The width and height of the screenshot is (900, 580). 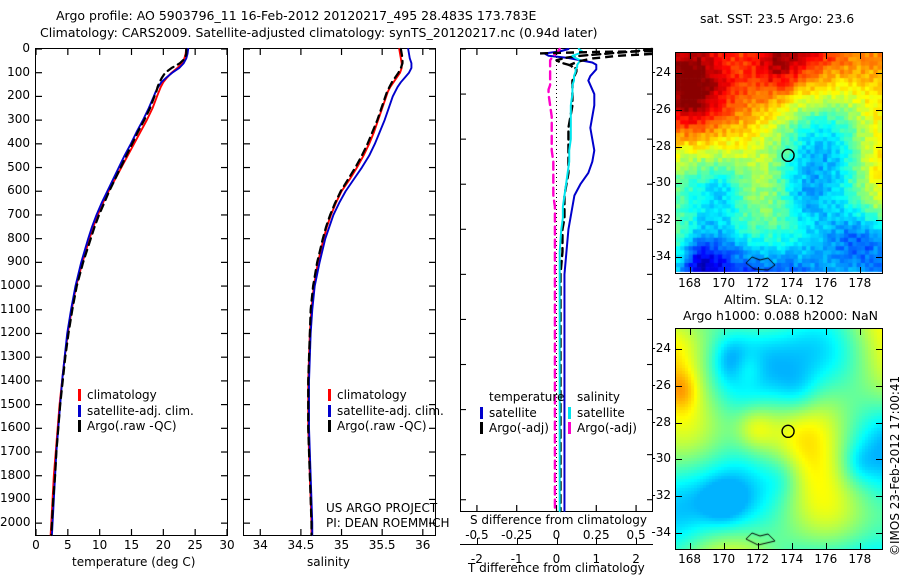 I want to click on legend-heading-temperature: temperature, so click(x=527, y=397).